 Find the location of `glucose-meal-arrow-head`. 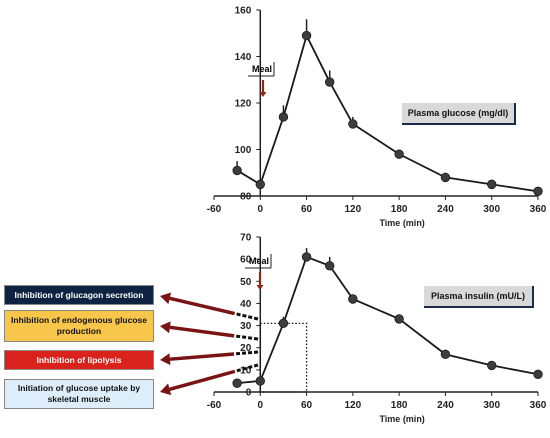

glucose-meal-arrow-head is located at coordinates (263, 94).